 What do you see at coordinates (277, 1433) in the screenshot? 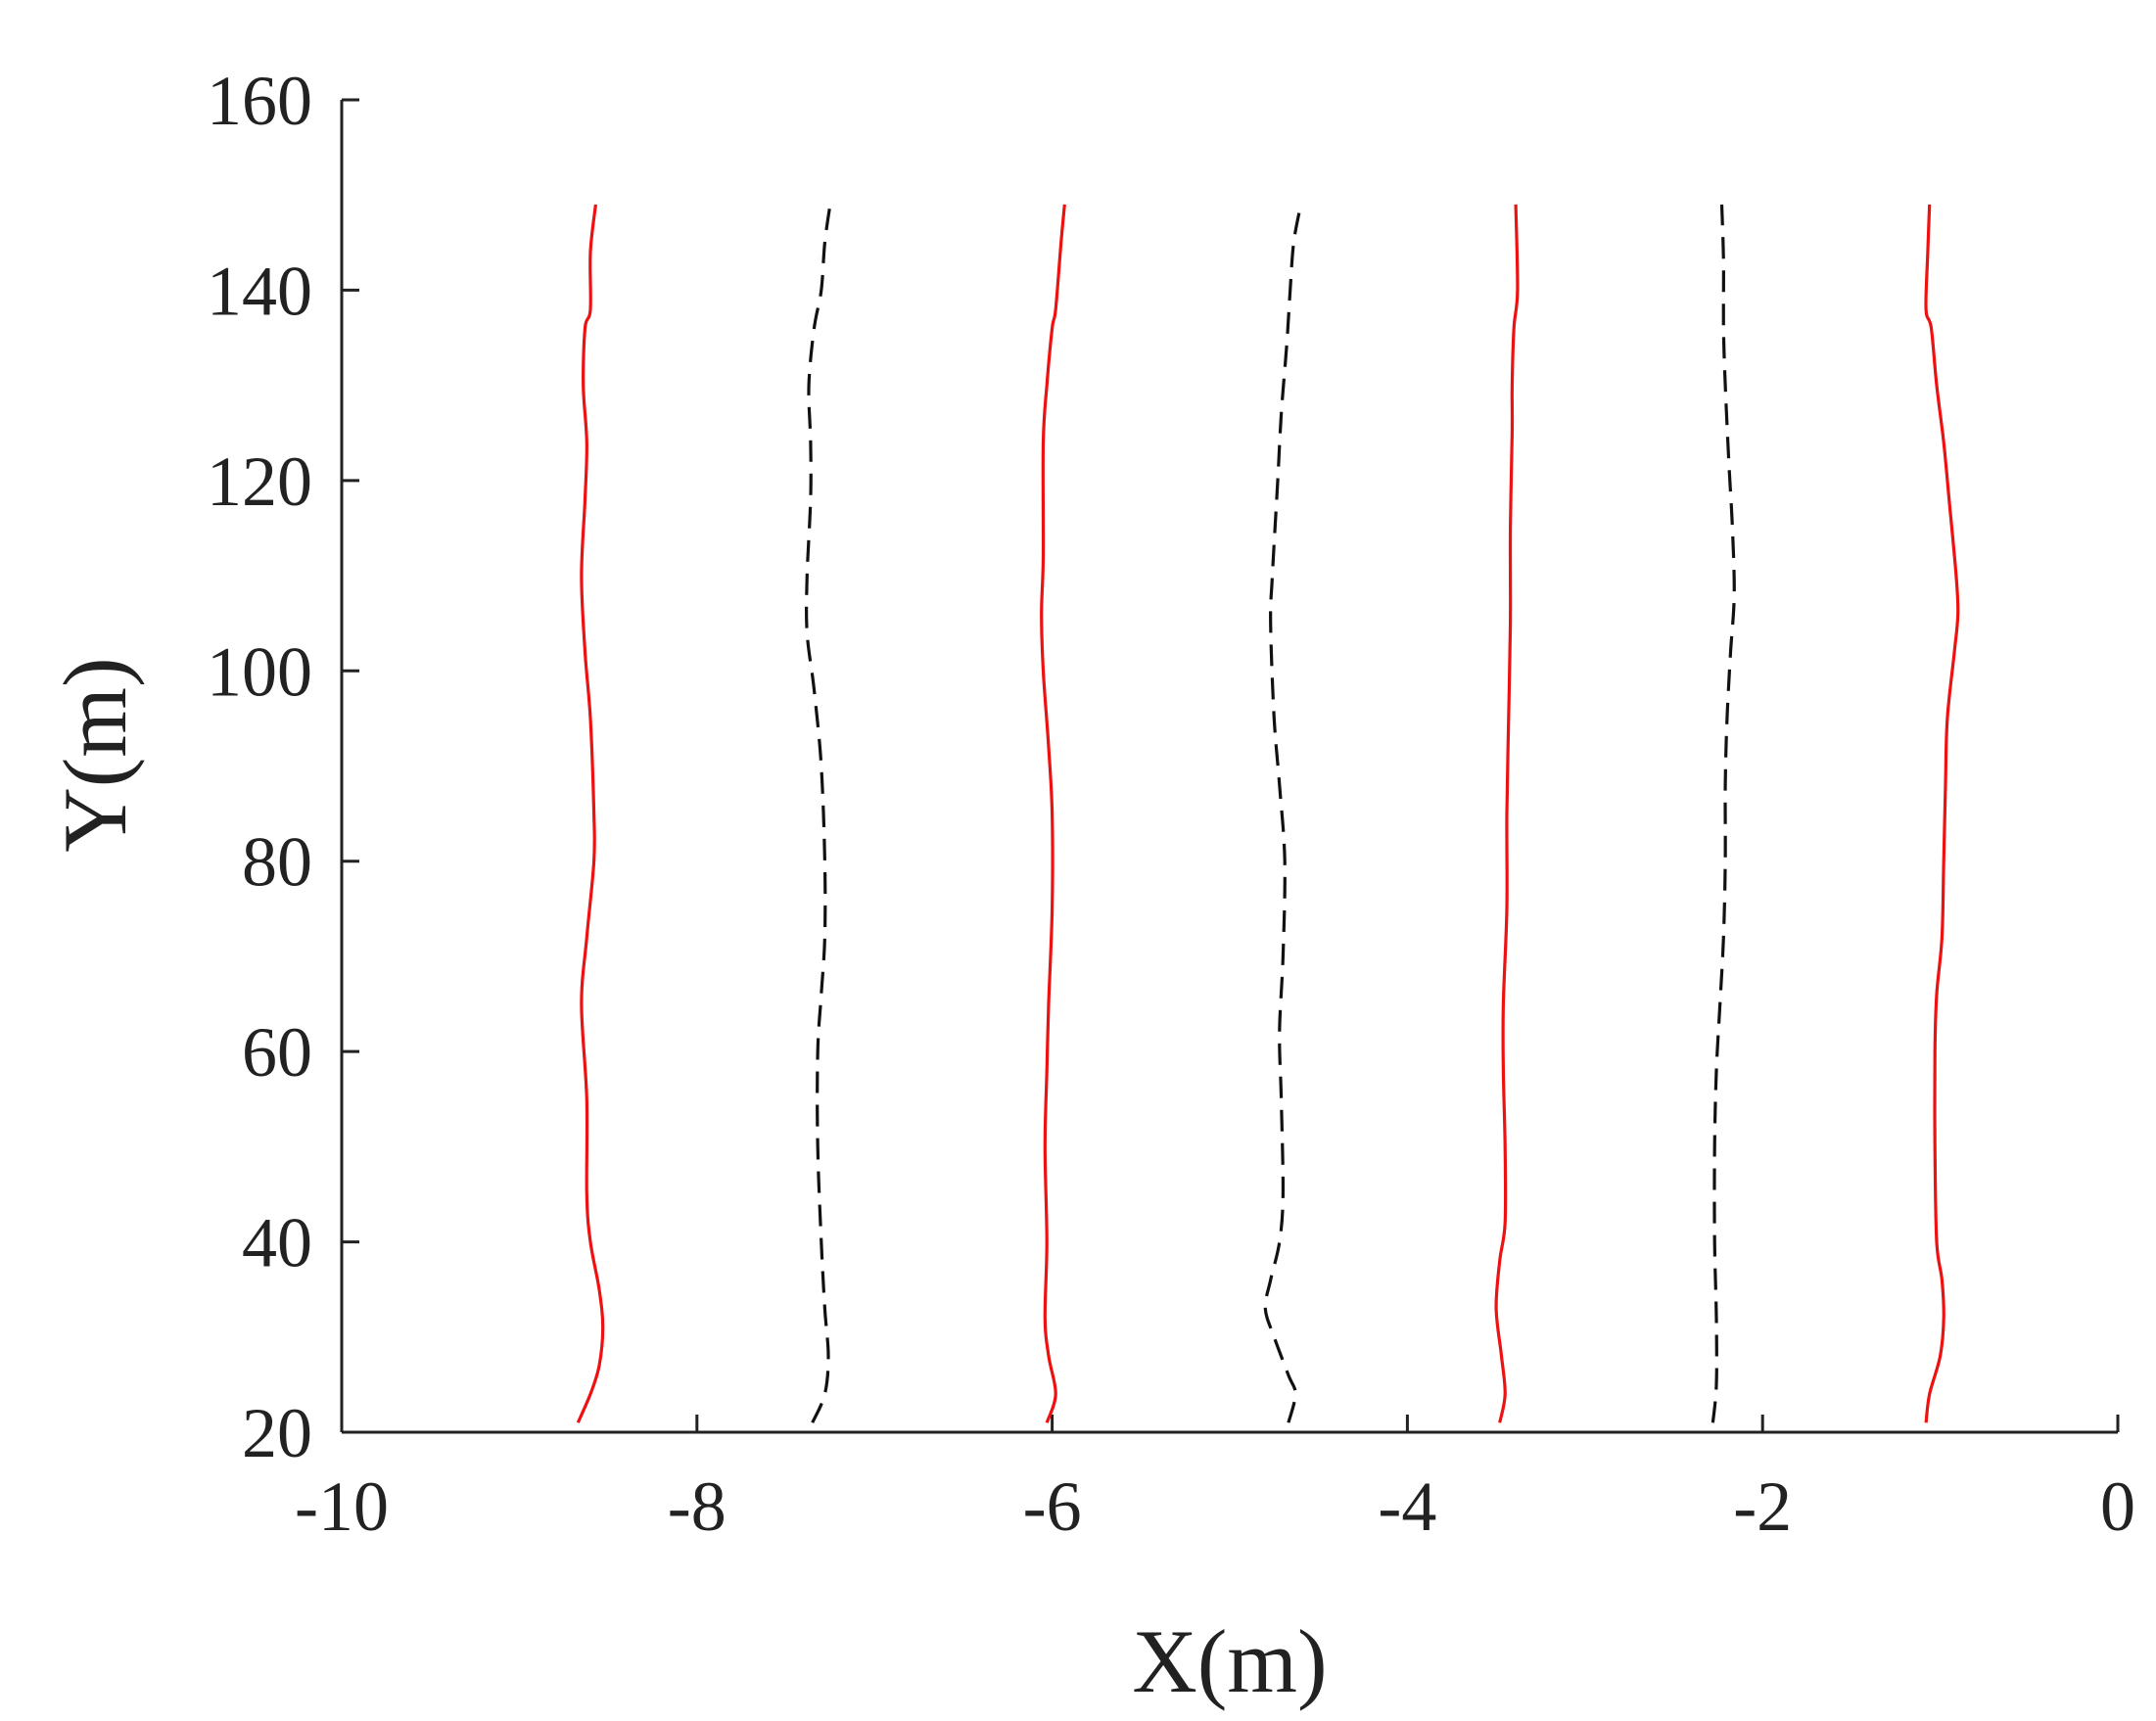
I see `y-tick-label: 20` at bounding box center [277, 1433].